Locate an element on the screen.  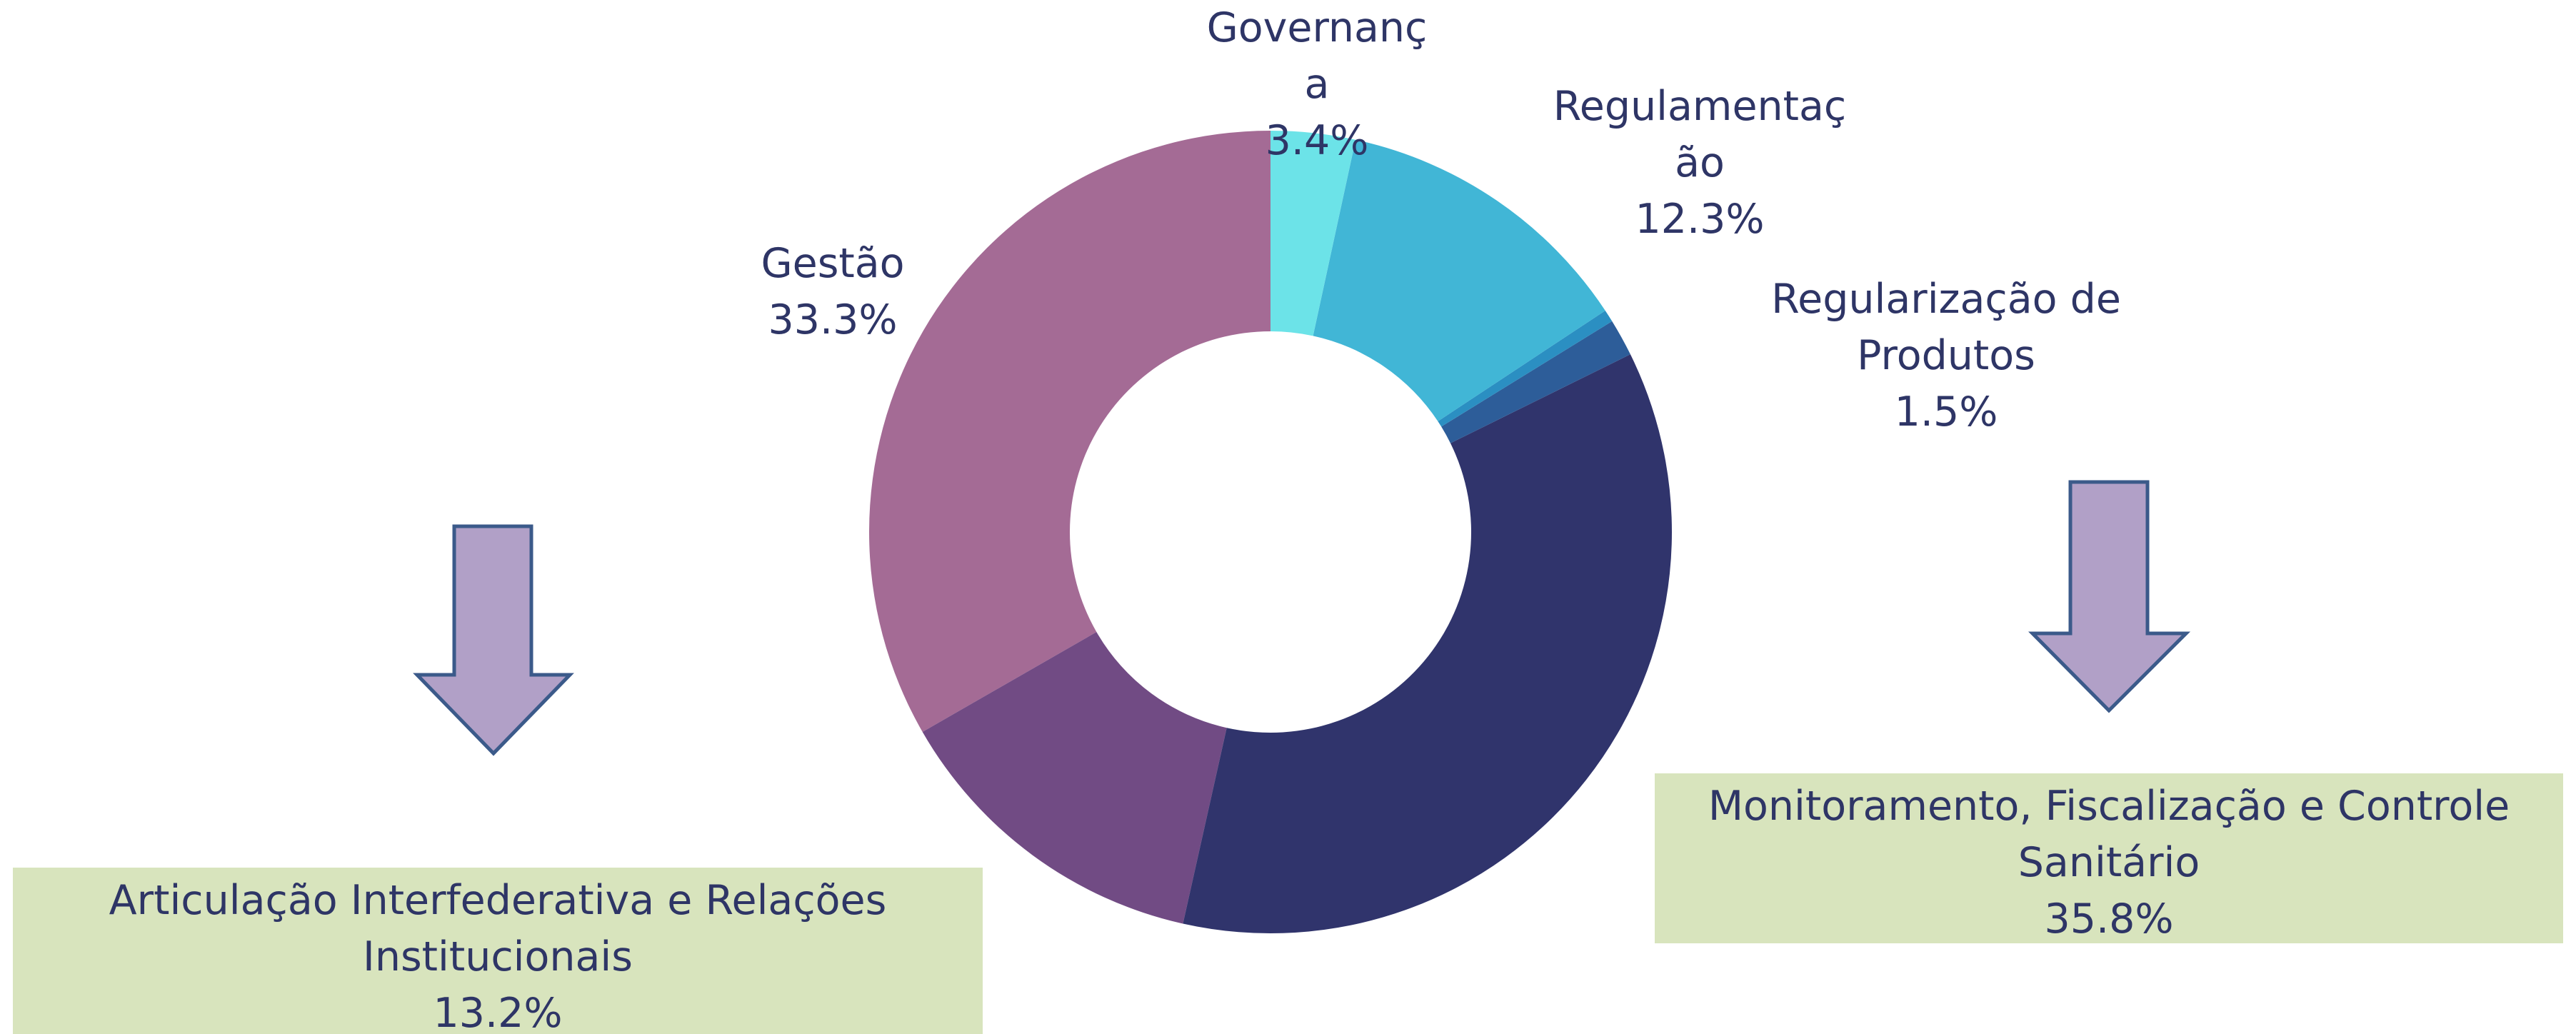
category-name: Regulamentação is located at coordinates (1700, 134).